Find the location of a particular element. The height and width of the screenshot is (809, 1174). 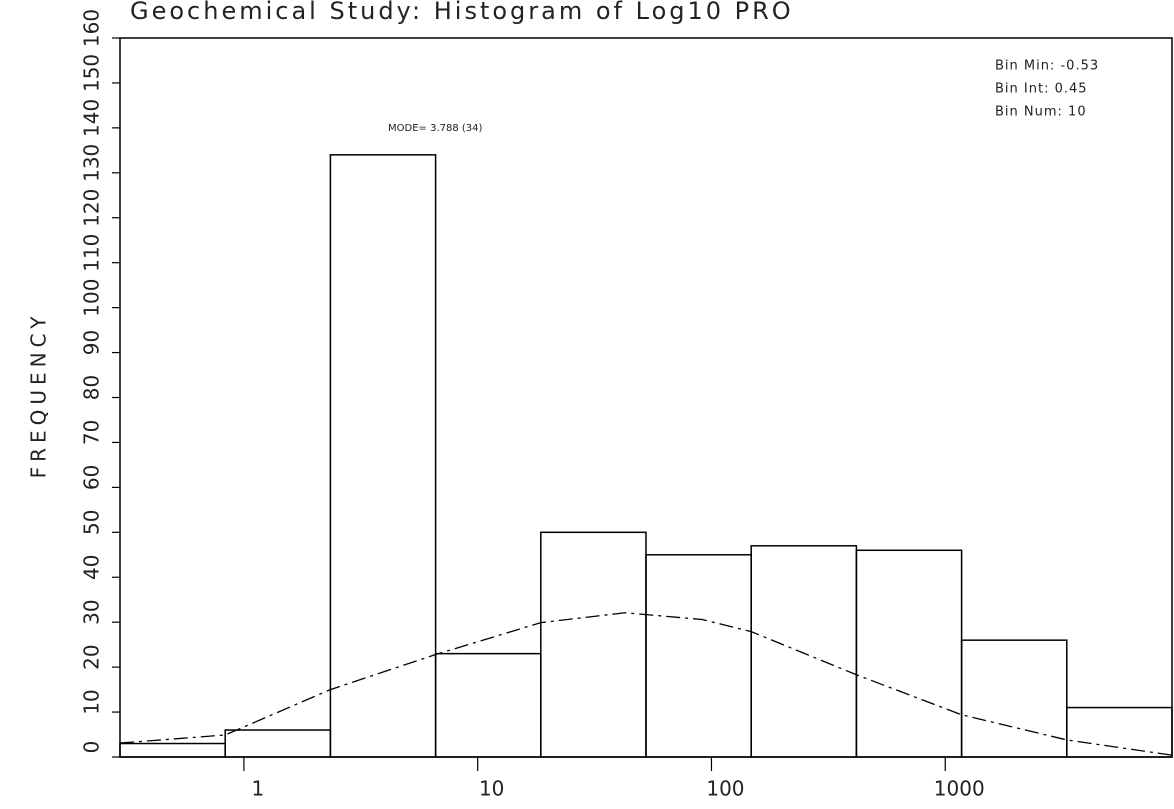

info-text: Bin Min: -0.53 is located at coordinates (1047, 66).